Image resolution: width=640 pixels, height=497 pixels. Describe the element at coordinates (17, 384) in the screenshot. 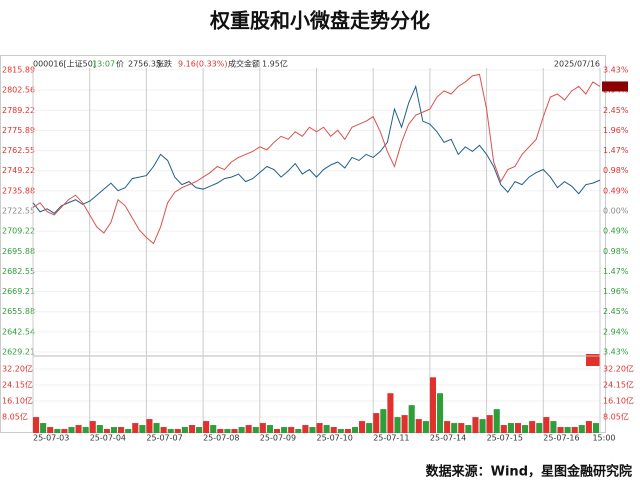

I see `volume-tick-label: 24.15亿` at that location.